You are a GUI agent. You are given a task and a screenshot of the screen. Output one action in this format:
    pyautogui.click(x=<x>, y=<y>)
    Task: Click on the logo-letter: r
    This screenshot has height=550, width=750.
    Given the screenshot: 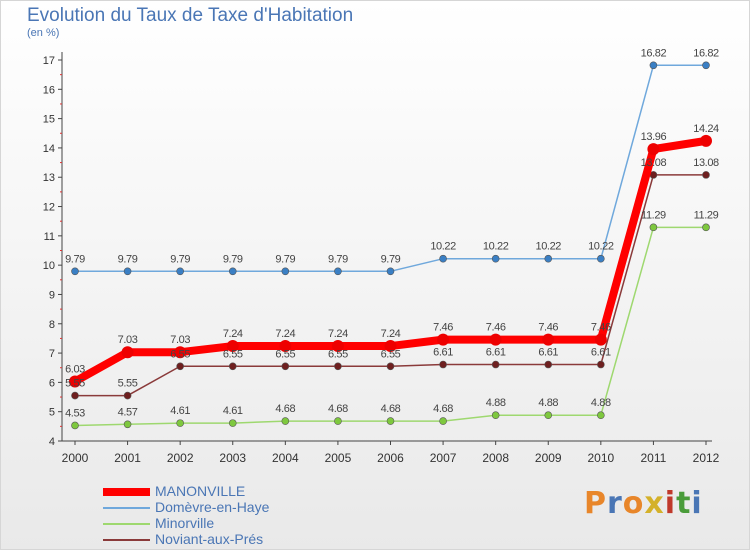 What is the action you would take?
    pyautogui.click(x=615, y=503)
    